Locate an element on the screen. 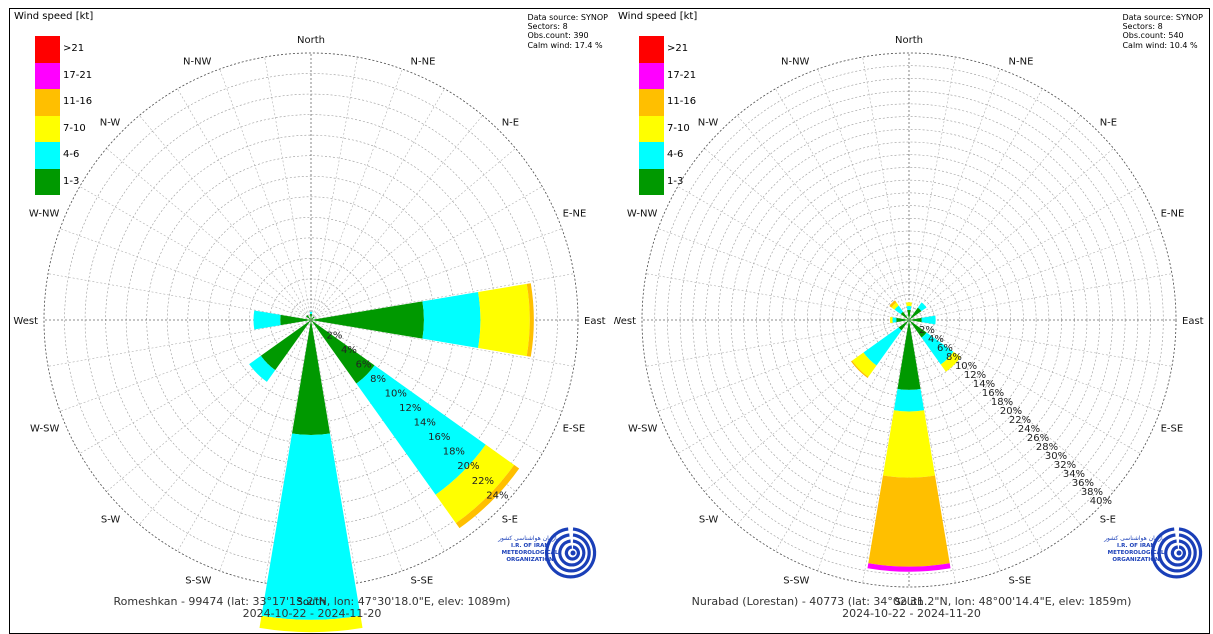 The height and width of the screenshot is (634, 1213). direction-label: West is located at coordinates (625, 321).